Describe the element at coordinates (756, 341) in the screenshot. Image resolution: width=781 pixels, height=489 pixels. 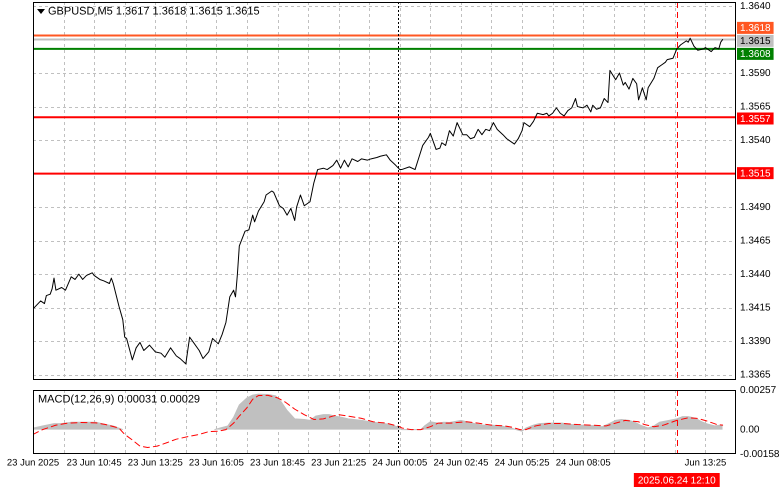
I see `y-tick-label: 1.3390` at that location.